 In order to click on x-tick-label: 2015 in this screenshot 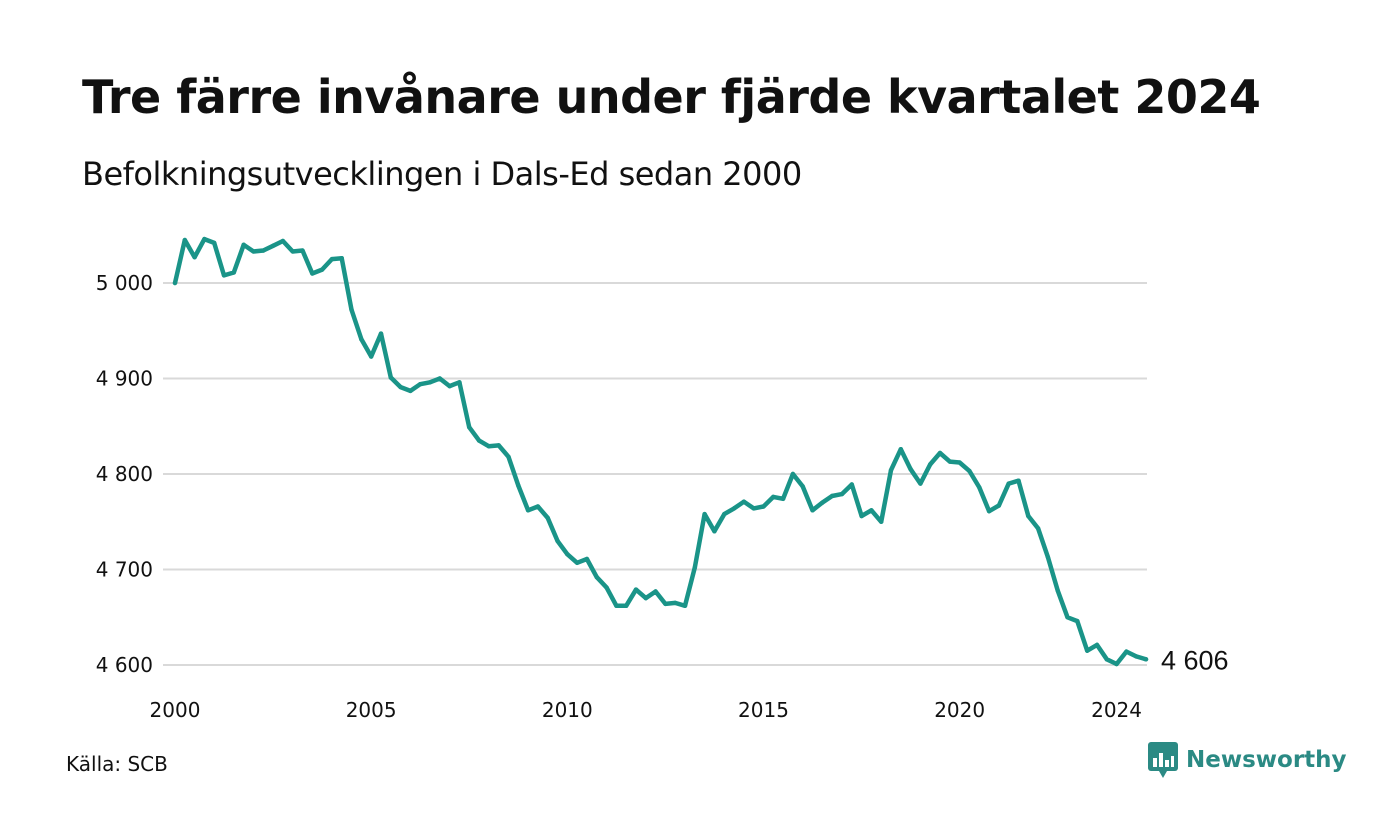, I will do `click(763, 710)`.